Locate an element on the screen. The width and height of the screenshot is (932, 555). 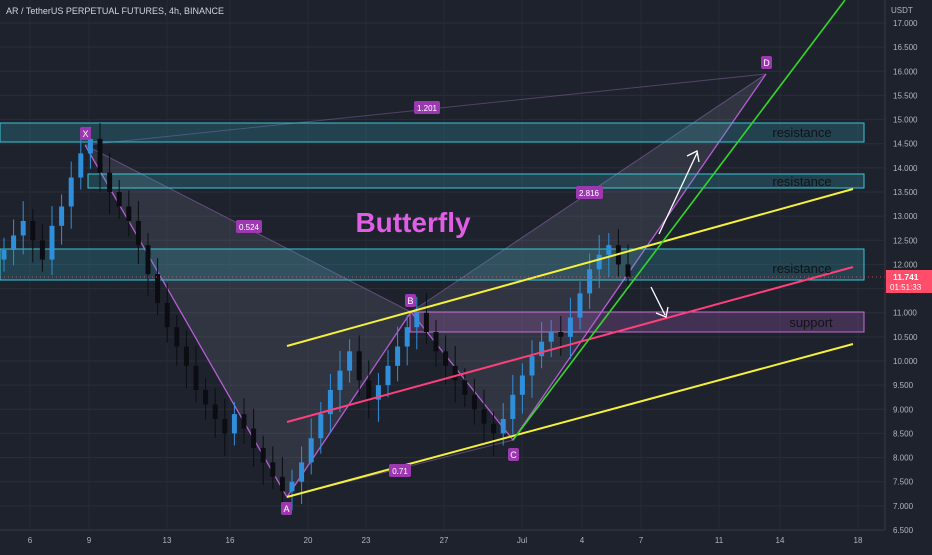
last-price-badge is located at coordinates (909, 281).